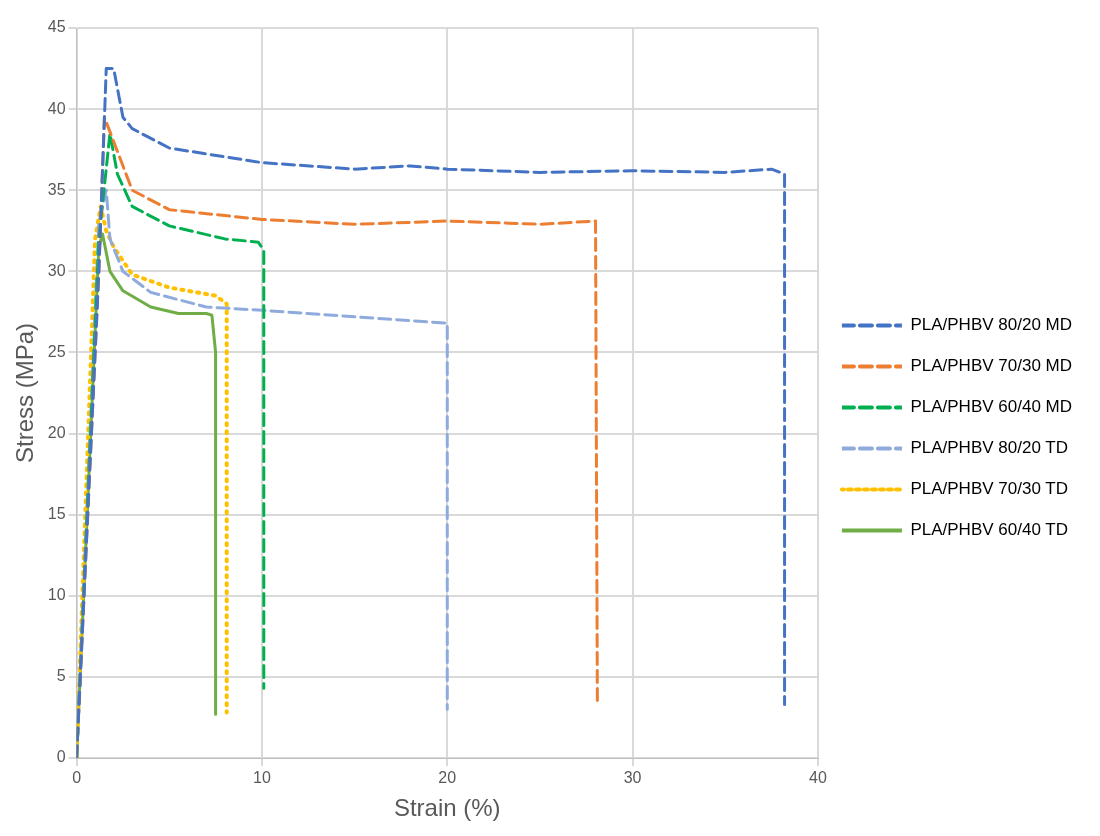 This screenshot has height=836, width=1100. Describe the element at coordinates (56, 27) in the screenshot. I see `y-tick-label: 45` at that location.